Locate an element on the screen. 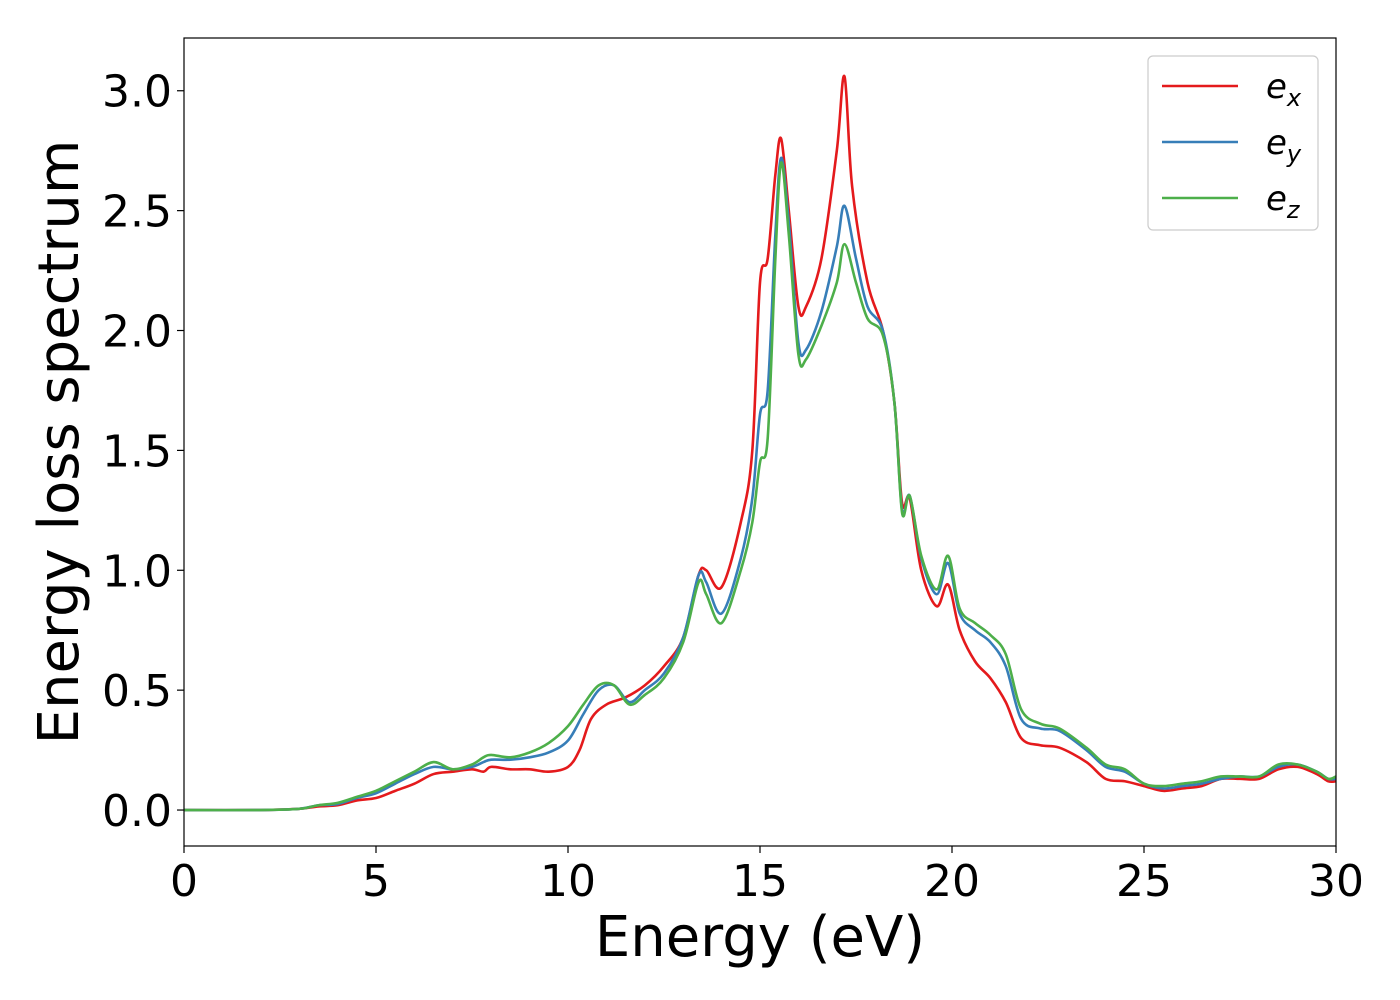 Image resolution: width=1400 pixels, height=1000 pixels. legend-label-x: ex is located at coordinates (1284, 89).